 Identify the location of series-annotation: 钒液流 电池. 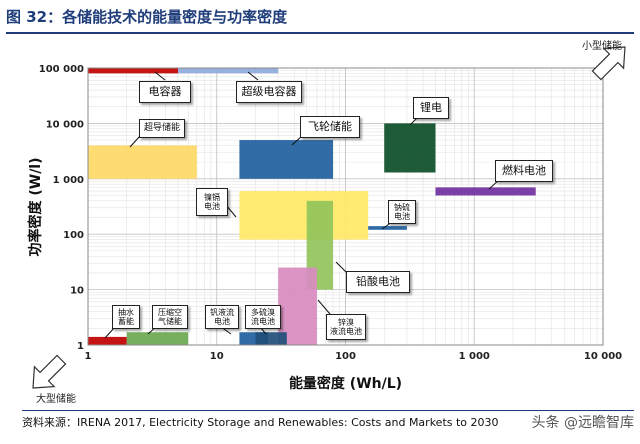
(222, 317).